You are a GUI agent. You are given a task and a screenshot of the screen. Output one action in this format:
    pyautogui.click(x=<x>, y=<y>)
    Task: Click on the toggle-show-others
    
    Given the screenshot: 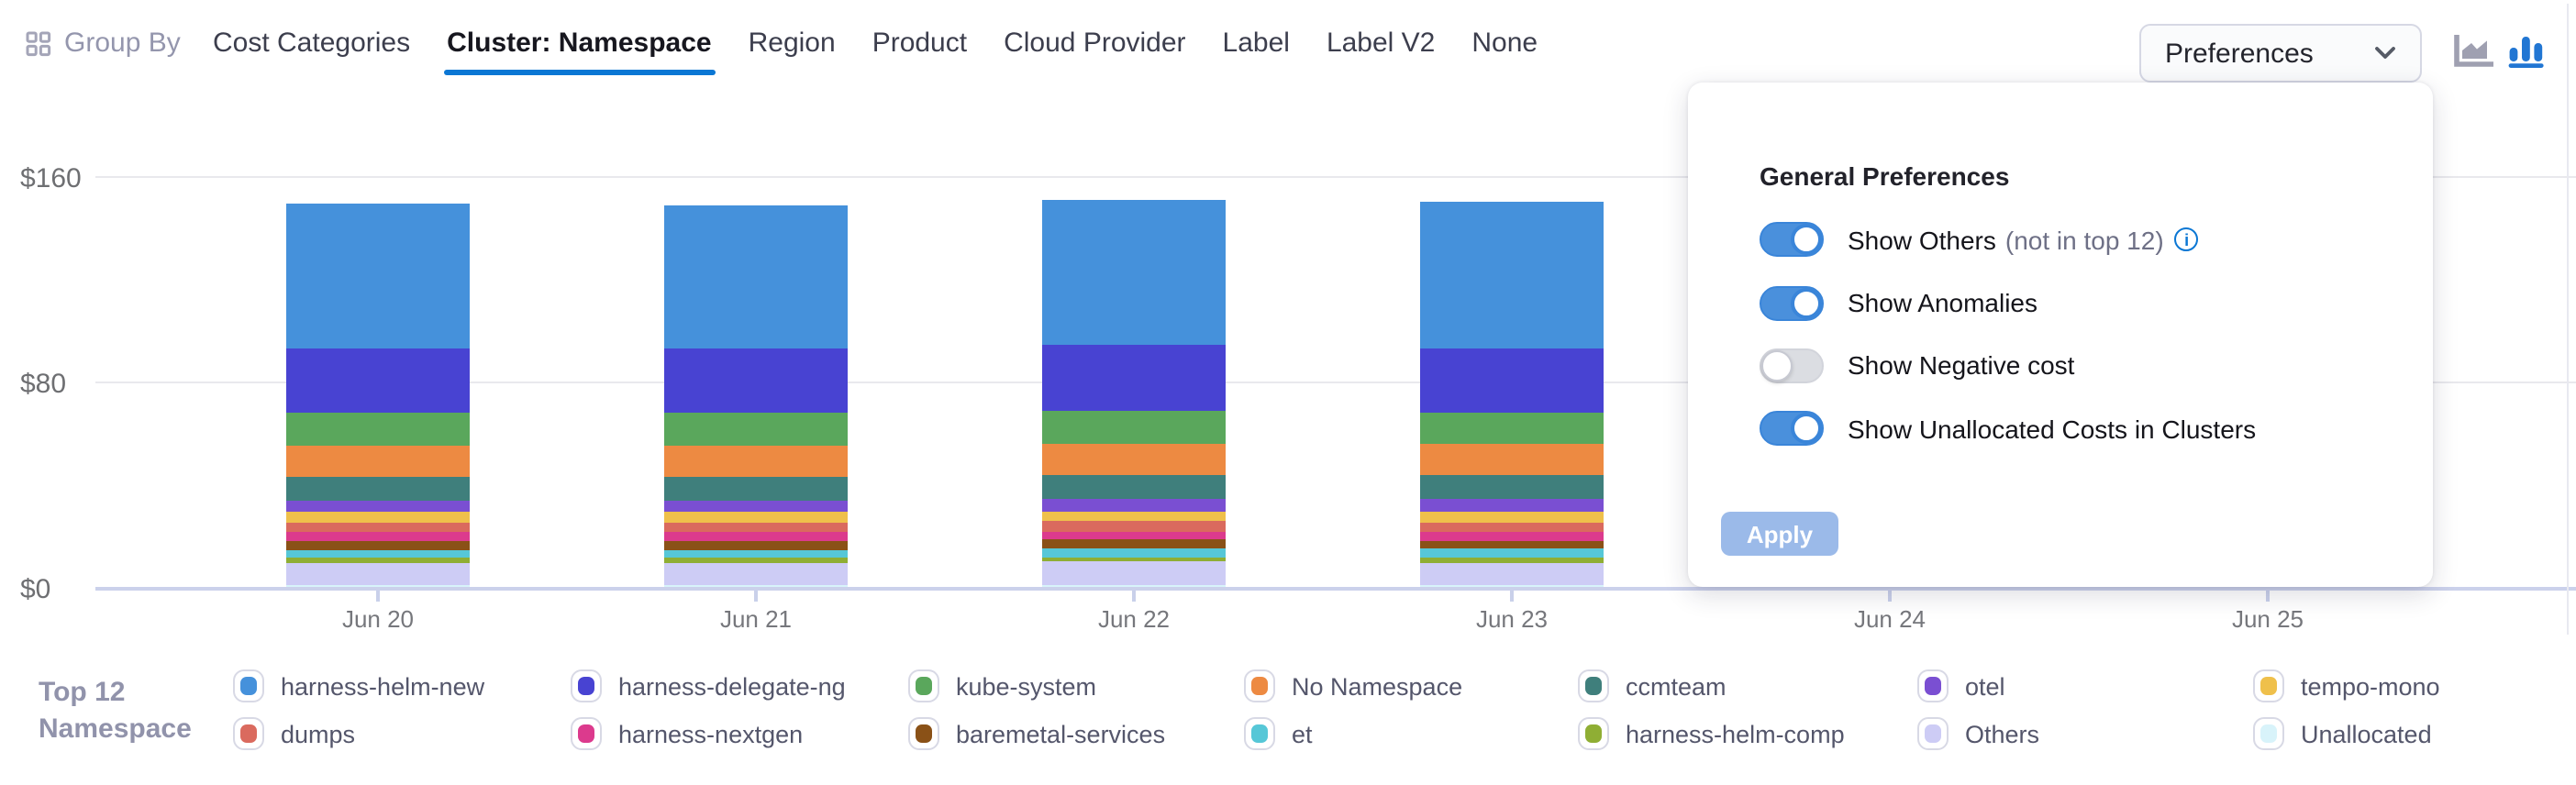 What is the action you would take?
    pyautogui.click(x=1792, y=239)
    